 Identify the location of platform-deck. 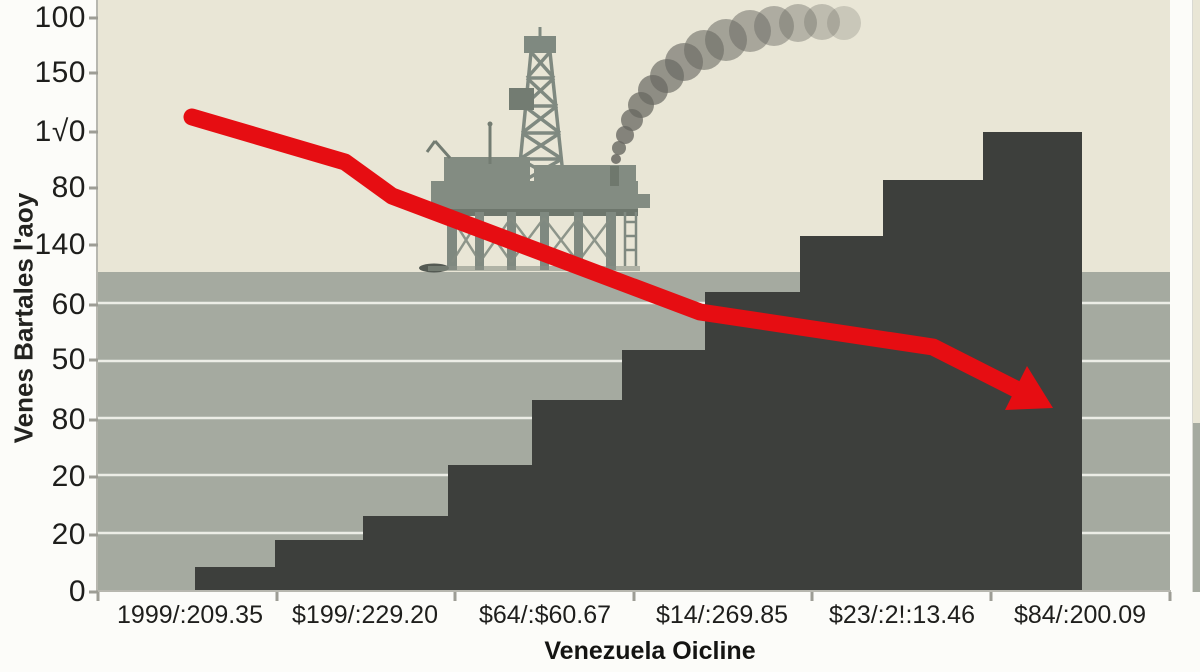
(540, 186).